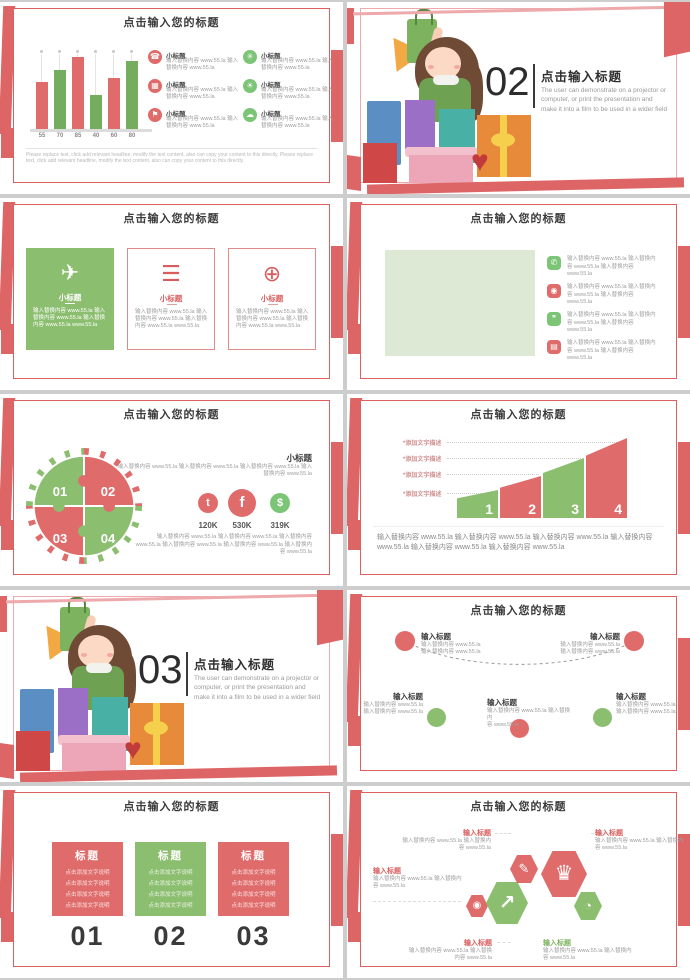 Image resolution: width=690 pixels, height=980 pixels. I want to click on weibo-icon: ◉, so click(554, 291).